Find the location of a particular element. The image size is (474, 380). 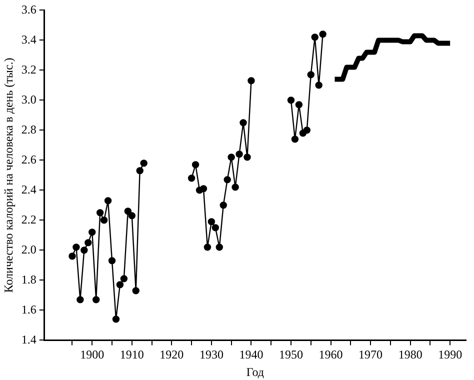

y-tick-label: 2.6 is located at coordinates (28, 159).